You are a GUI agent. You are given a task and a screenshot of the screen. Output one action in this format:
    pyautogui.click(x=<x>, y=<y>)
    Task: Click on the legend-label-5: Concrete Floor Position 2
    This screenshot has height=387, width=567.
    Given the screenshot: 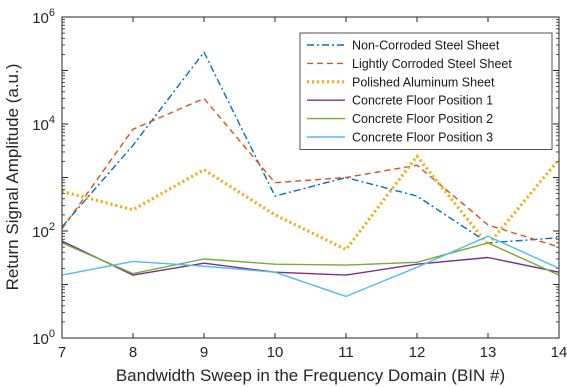 What is the action you would take?
    pyautogui.click(x=422, y=119)
    